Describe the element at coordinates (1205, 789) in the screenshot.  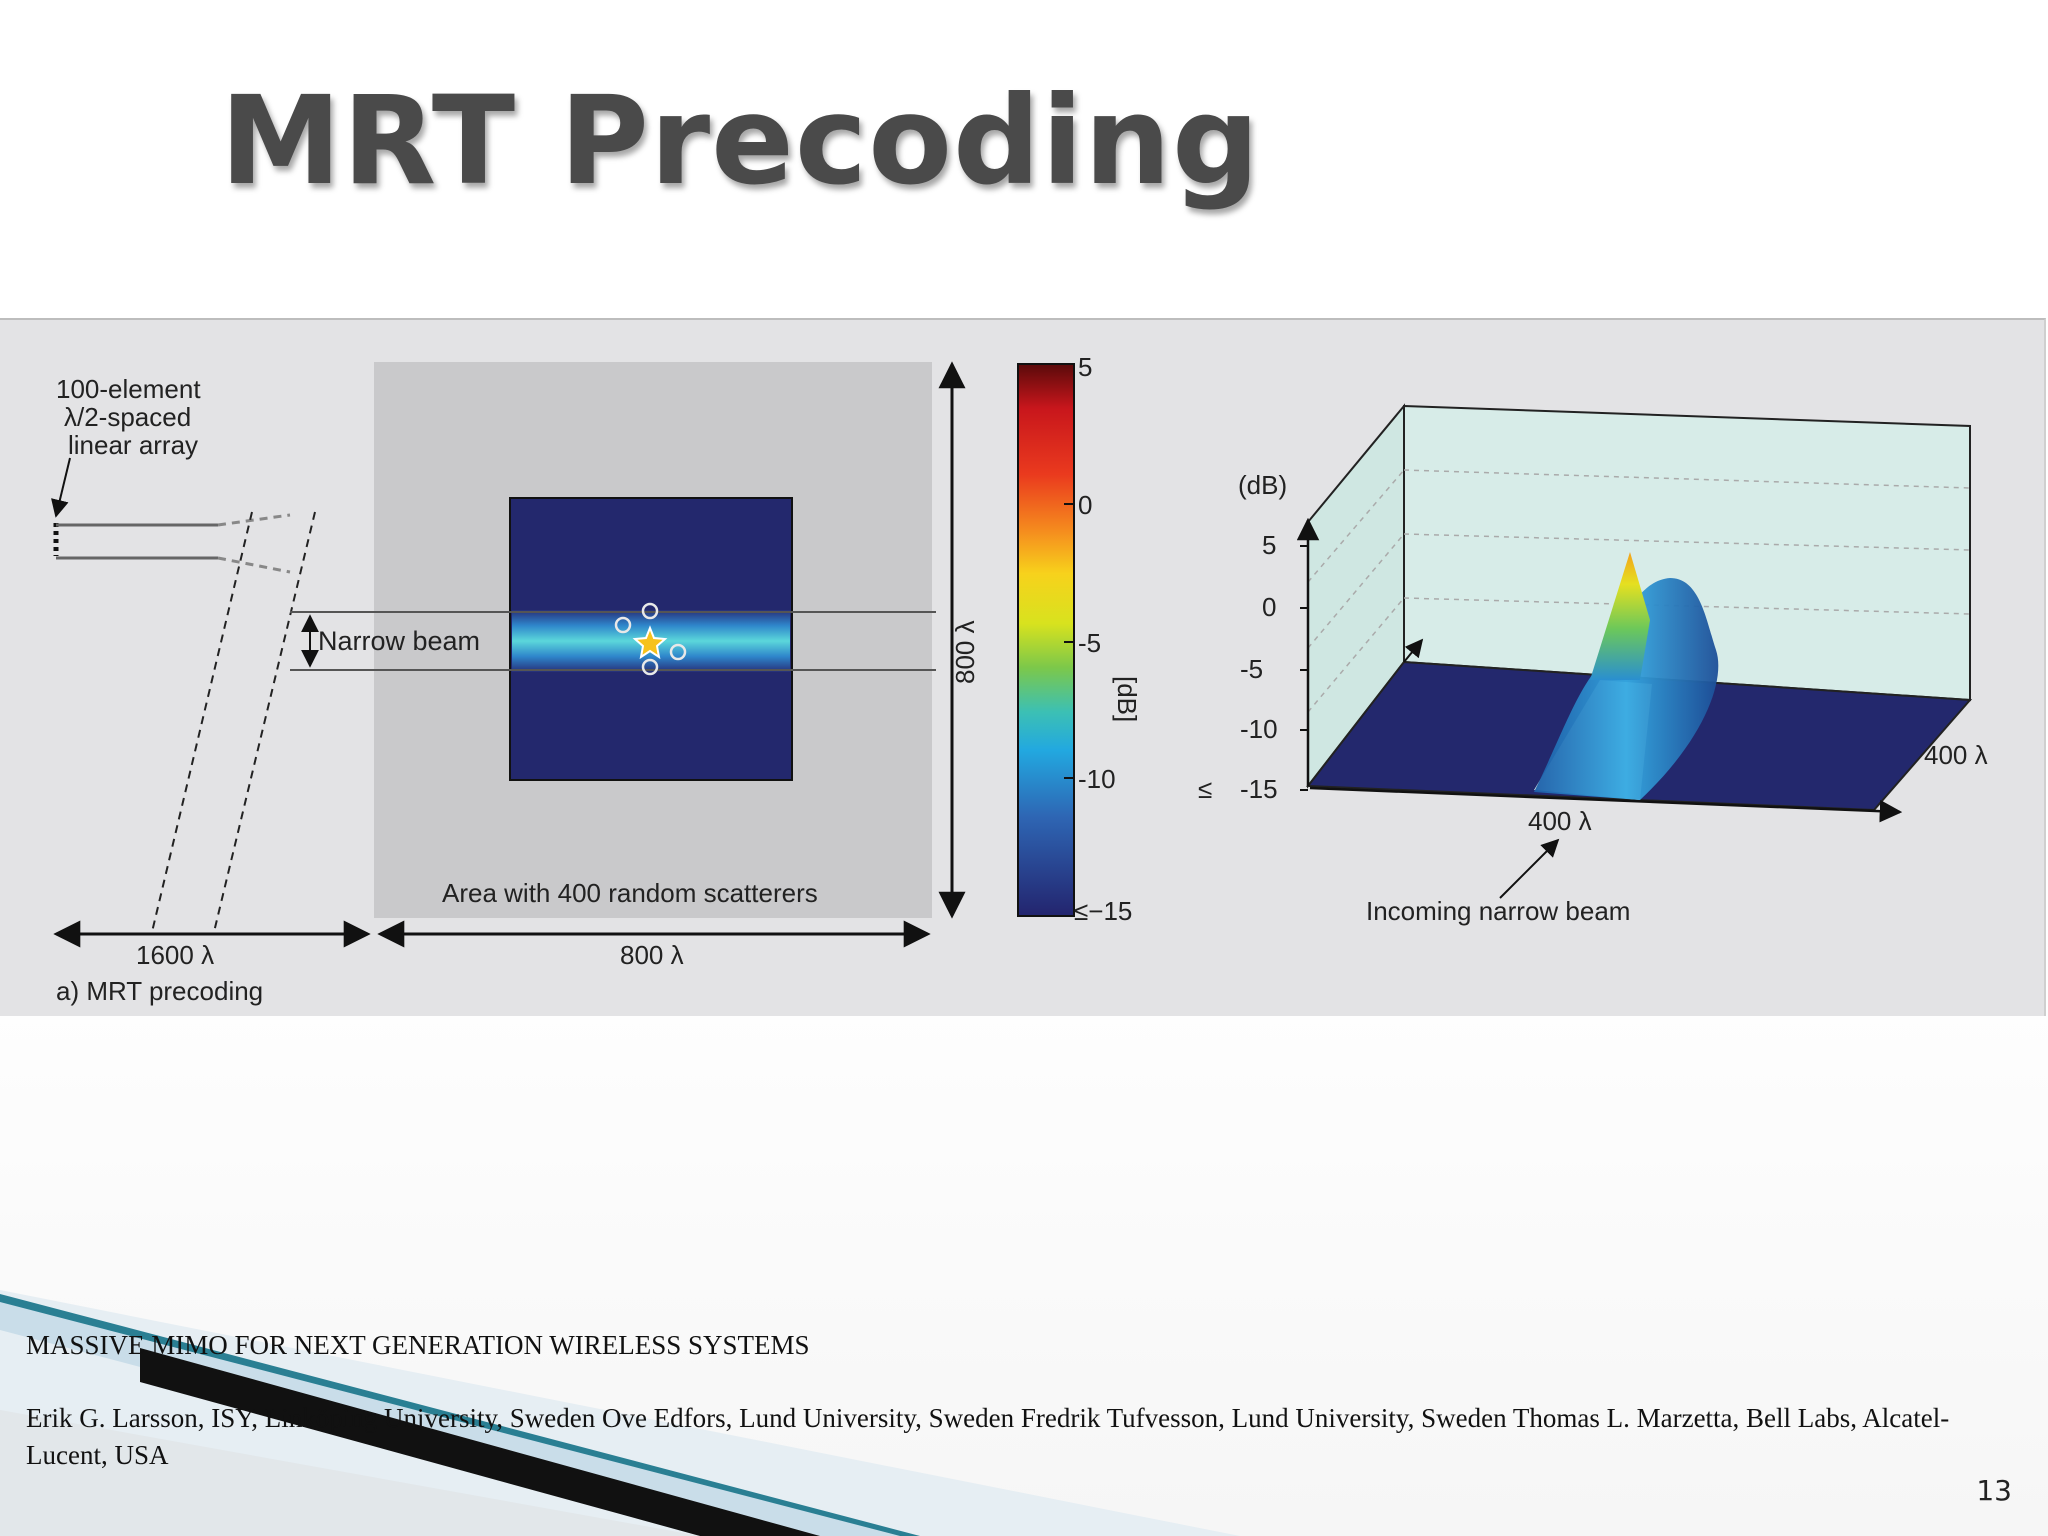
I see `le-symbol: ≤` at that location.